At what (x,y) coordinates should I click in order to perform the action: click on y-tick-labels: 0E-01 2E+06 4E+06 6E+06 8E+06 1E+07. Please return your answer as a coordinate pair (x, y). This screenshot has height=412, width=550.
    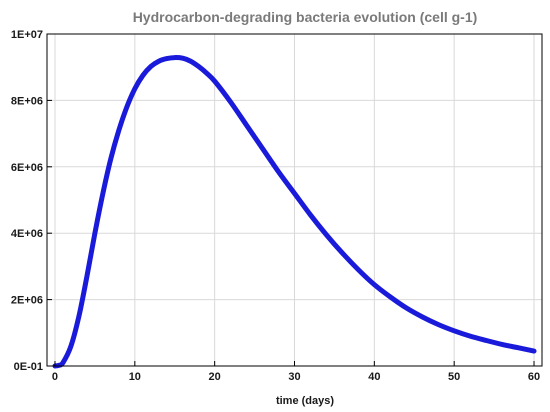
    Looking at the image, I should click on (27, 201).